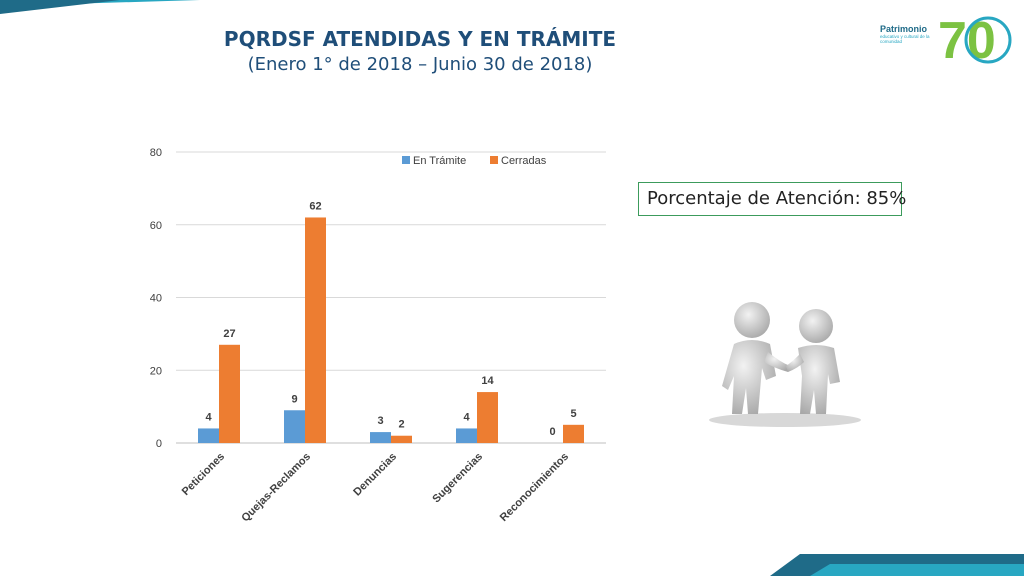 Image resolution: width=1024 pixels, height=576 pixels. I want to click on x-tick-label: Denuncias, so click(375, 475).